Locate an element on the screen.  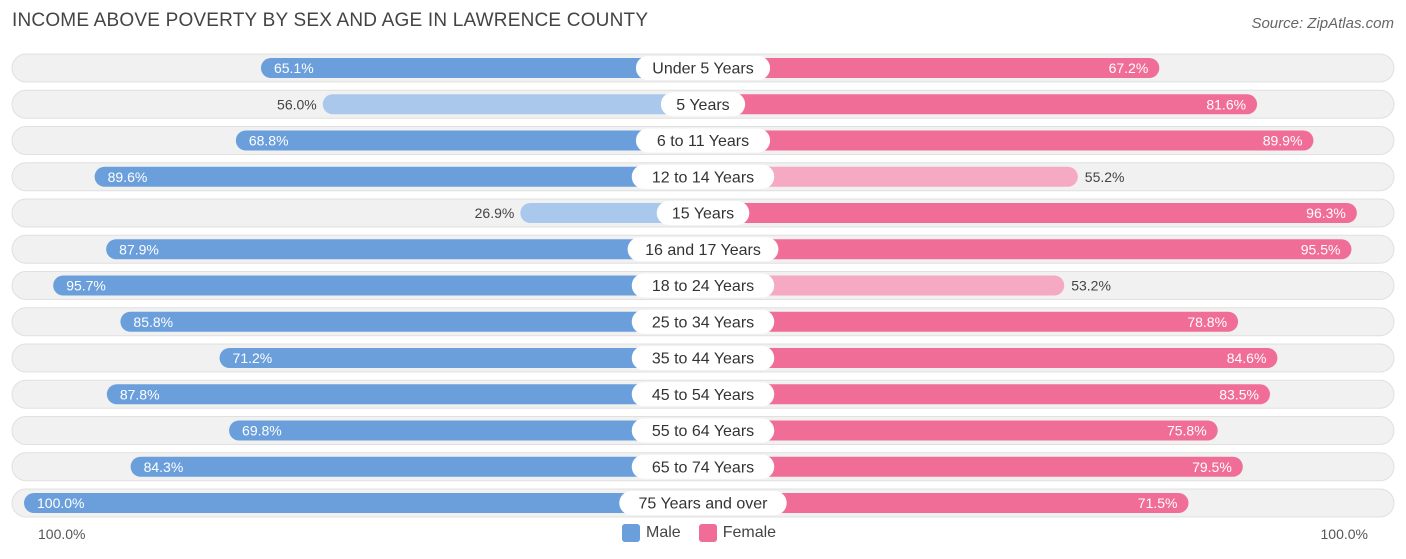
male-value-label: 68.8% is located at coordinates (269, 141).